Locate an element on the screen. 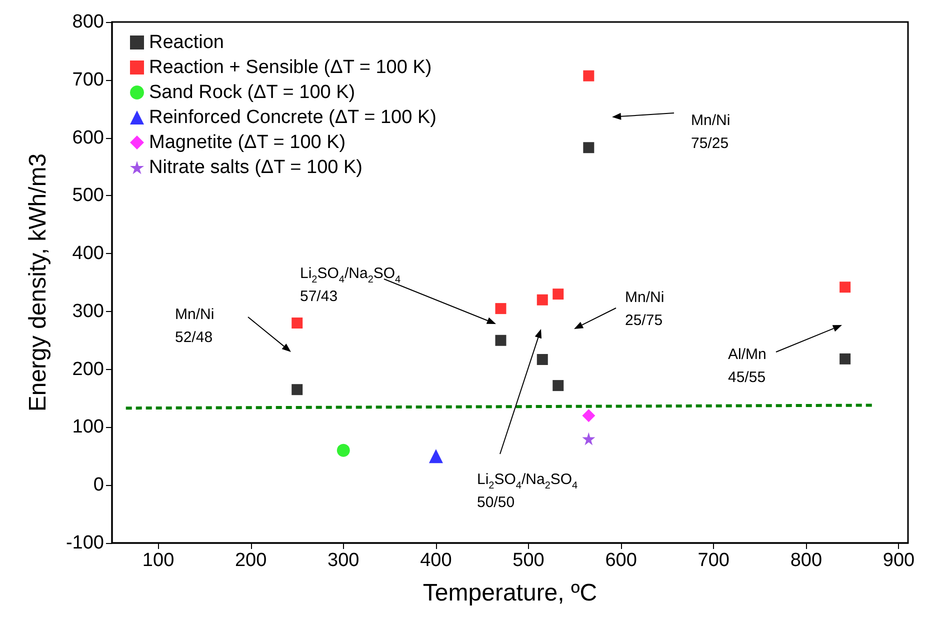 Image resolution: width=940 pixels, height=619 pixels. y-tick-label: -100 is located at coordinates (85, 543).